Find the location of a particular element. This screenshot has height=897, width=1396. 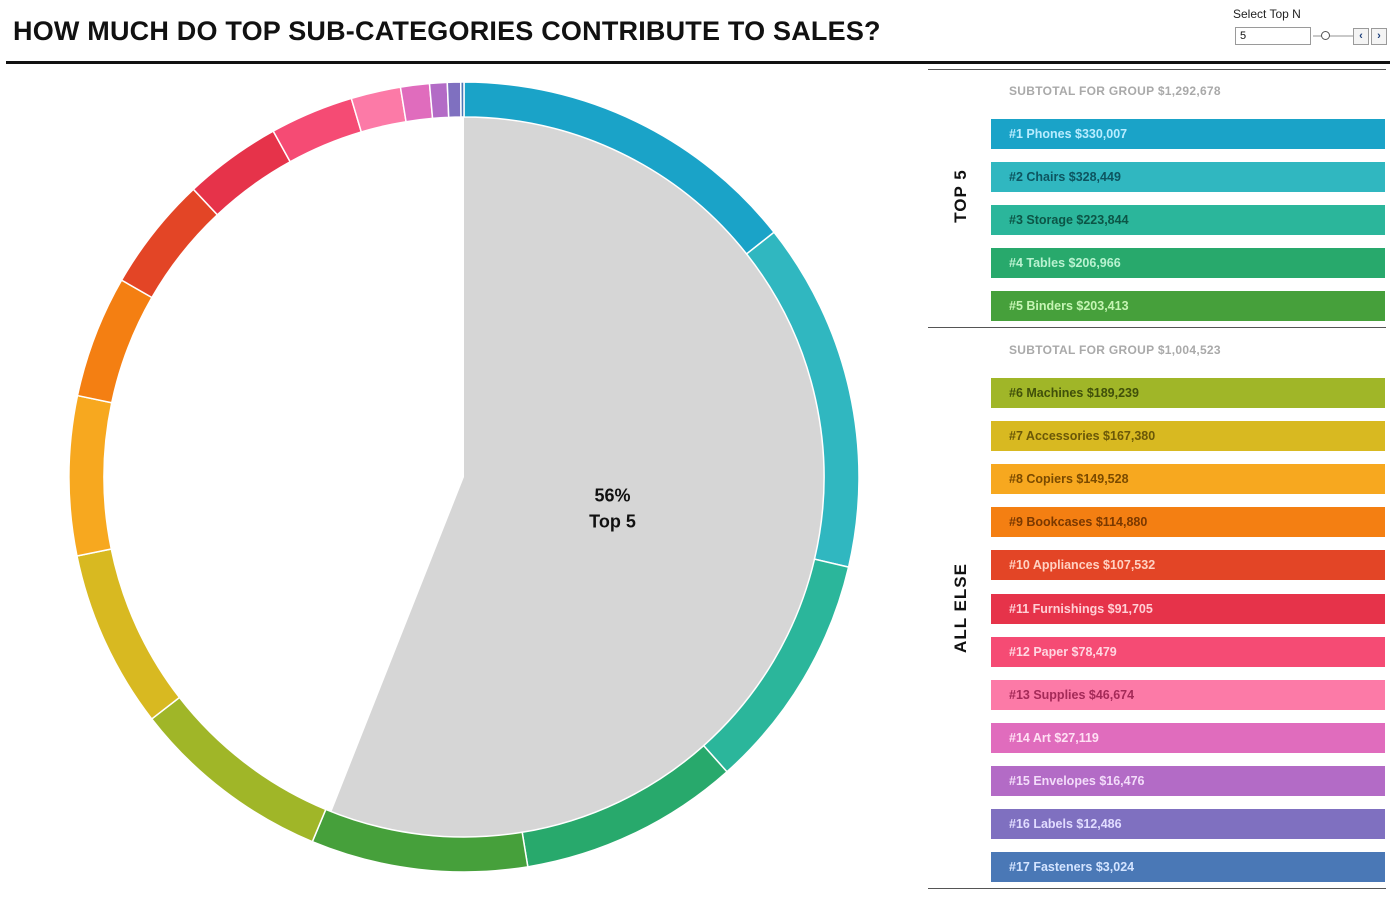

bar-storage: #3 Storage $223,844 is located at coordinates (1188, 220).